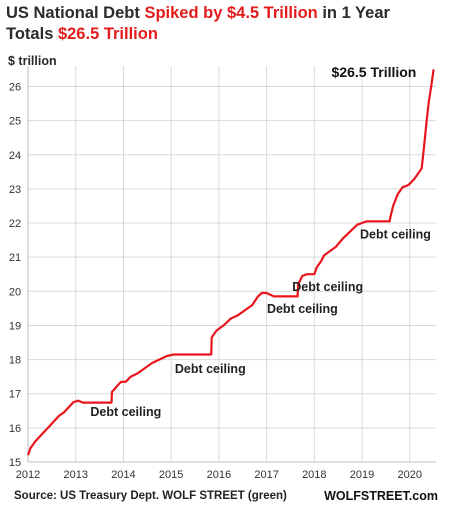 This screenshot has width=454, height=515. I want to click on y-tick-26: 26, so click(15, 87).